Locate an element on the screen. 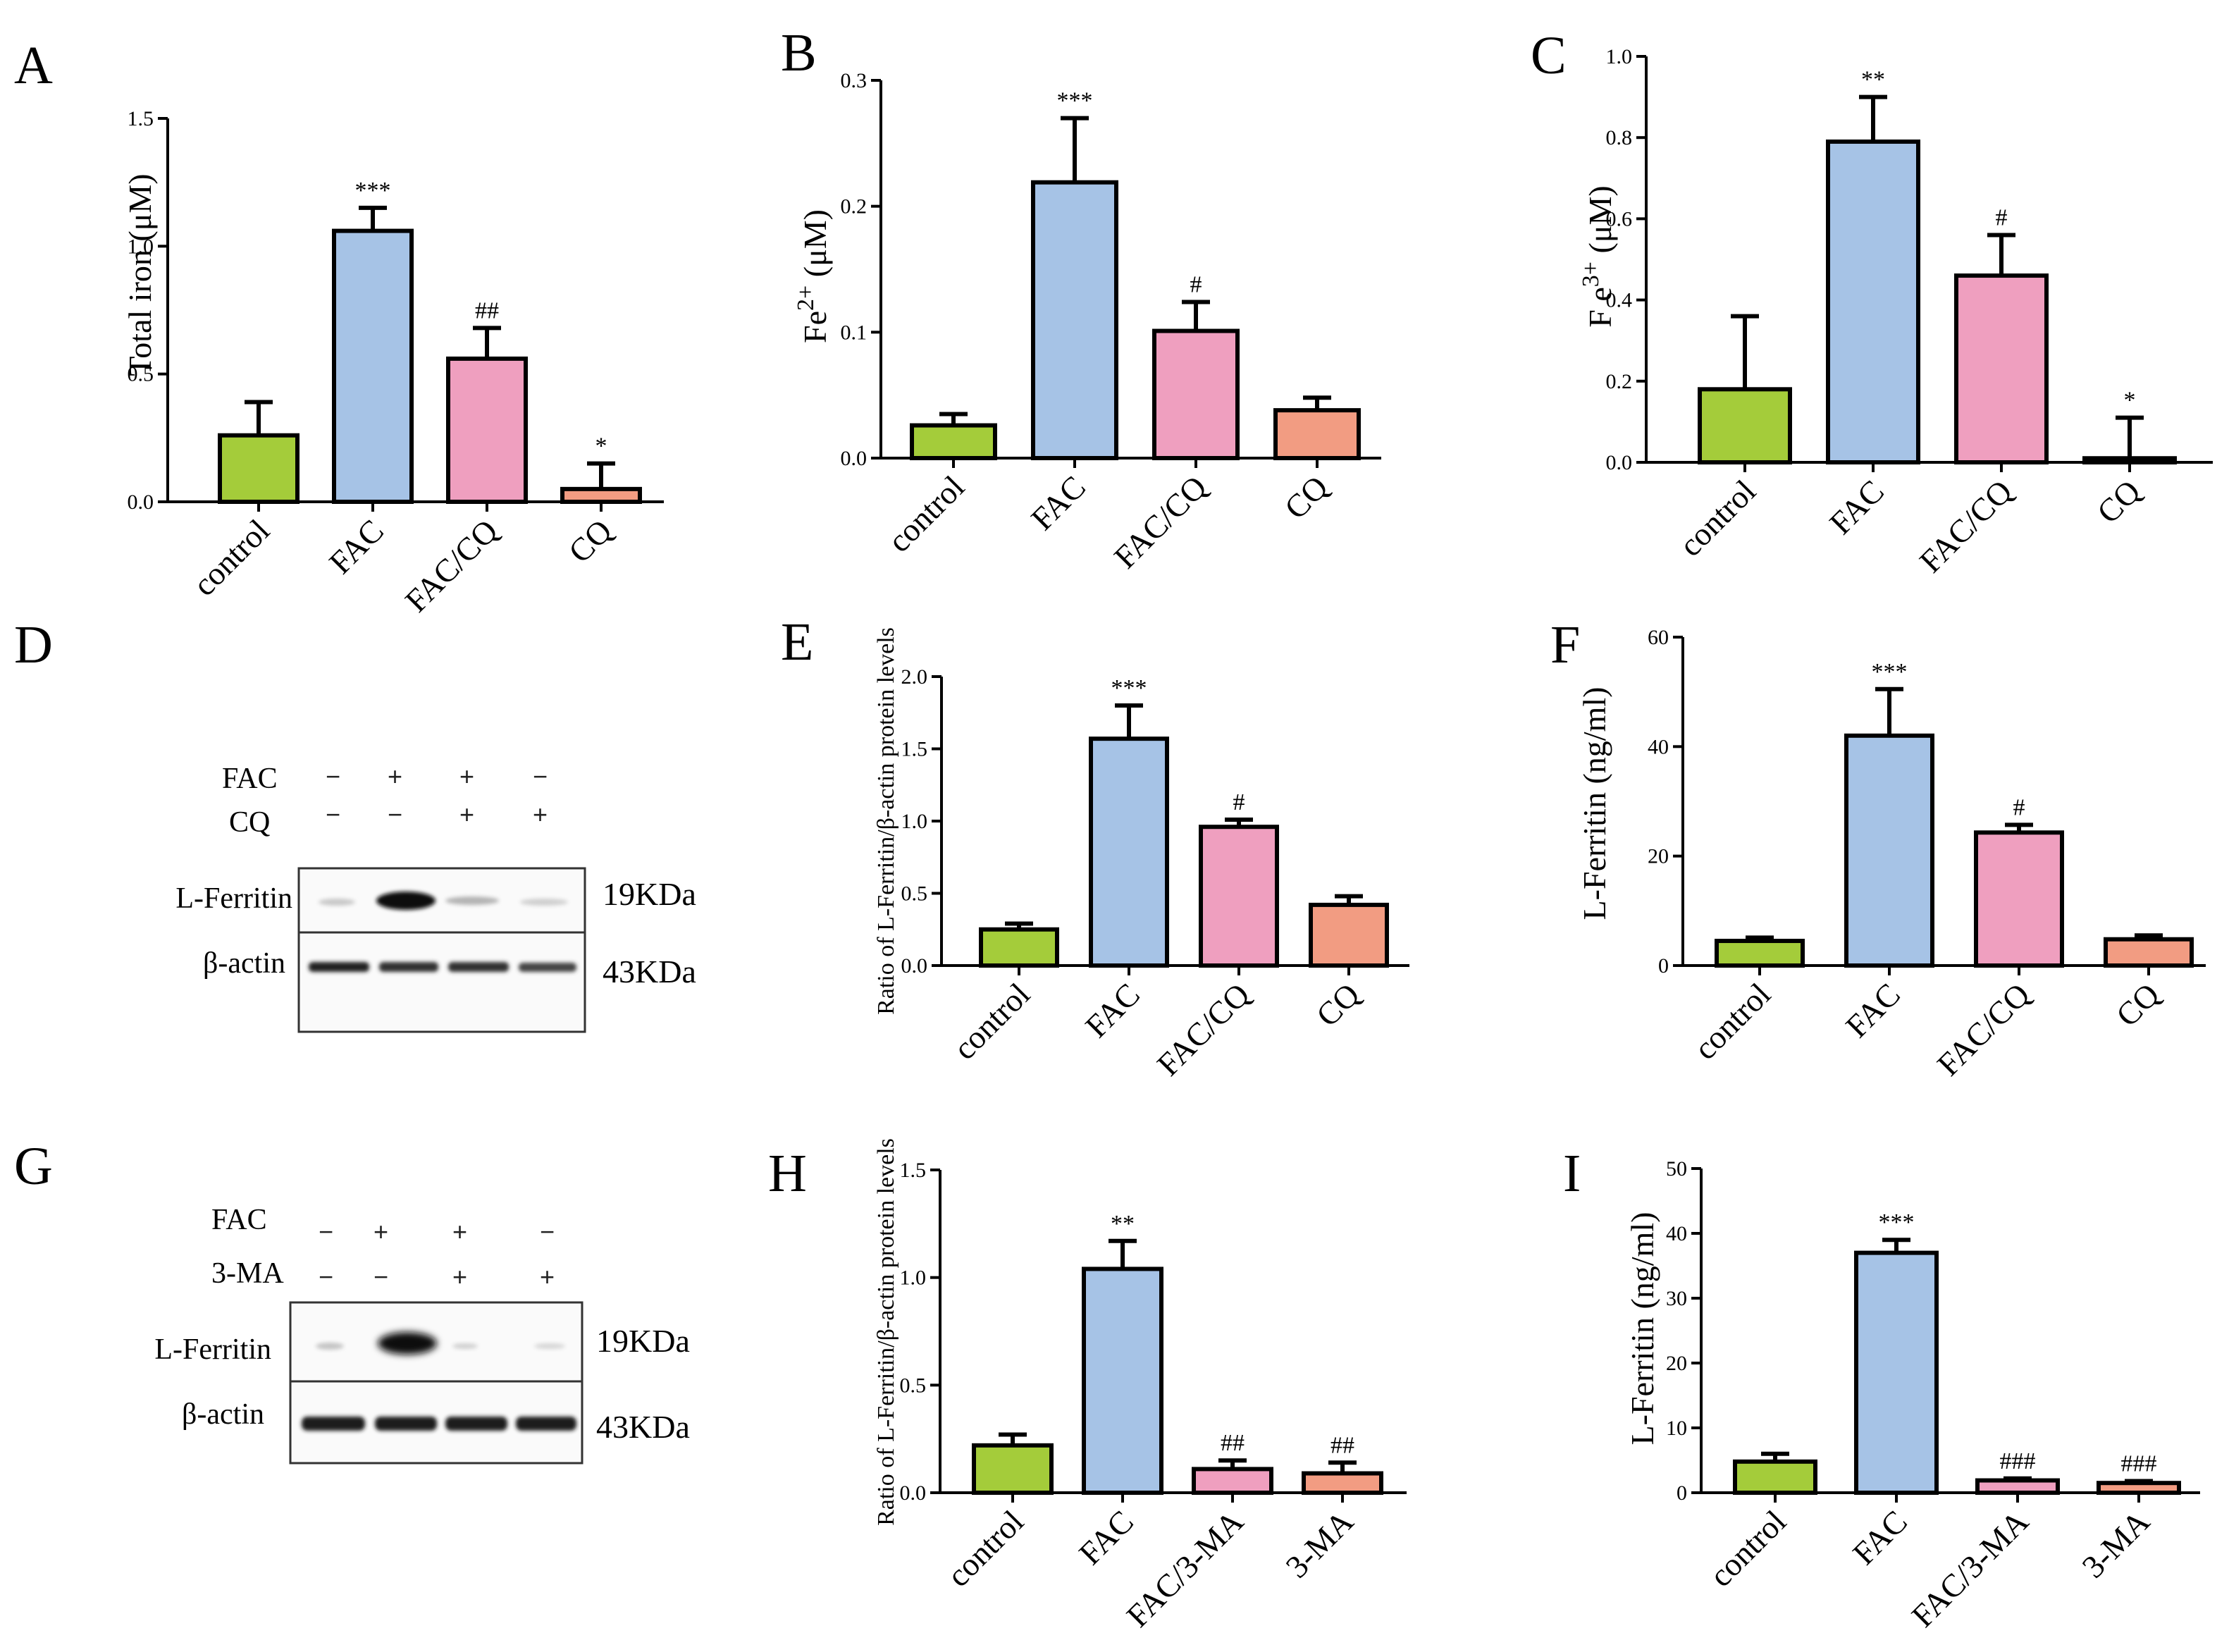 This screenshot has width=2229, height=1652. bar-fac-3-ma is located at coordinates (1232, 1481).